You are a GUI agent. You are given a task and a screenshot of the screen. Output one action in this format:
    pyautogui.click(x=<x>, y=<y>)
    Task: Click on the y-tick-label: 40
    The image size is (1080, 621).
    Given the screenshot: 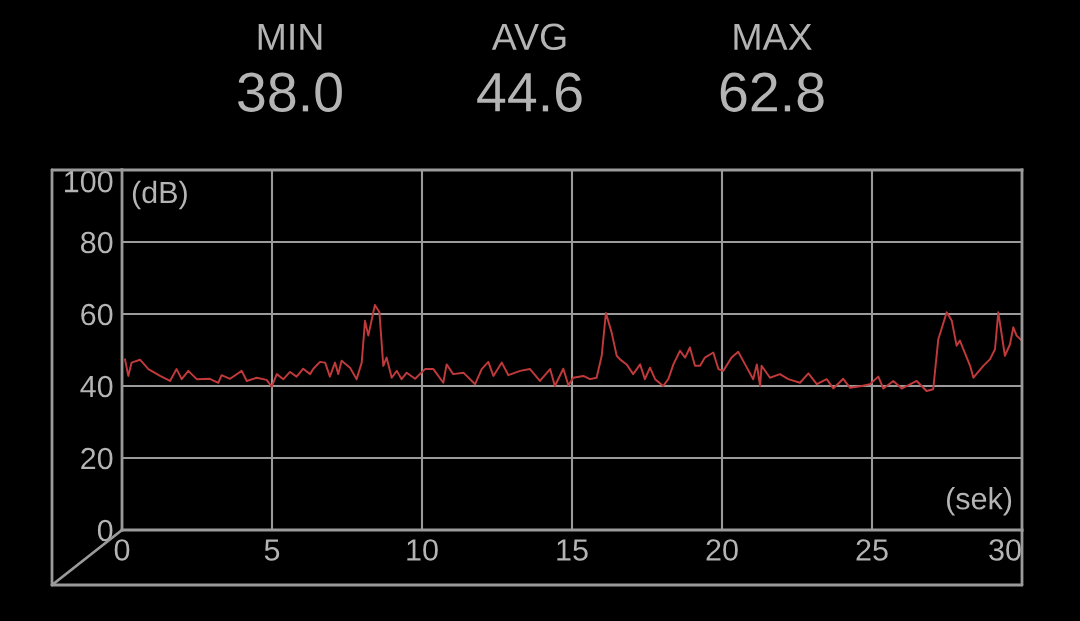 What is the action you would take?
    pyautogui.click(x=96, y=386)
    